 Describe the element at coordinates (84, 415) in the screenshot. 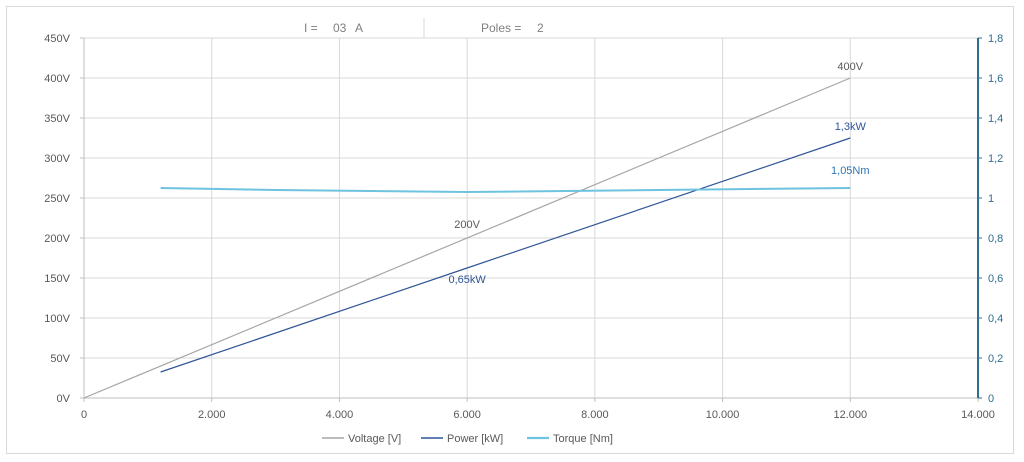

I see `x-tick-label: 0` at that location.